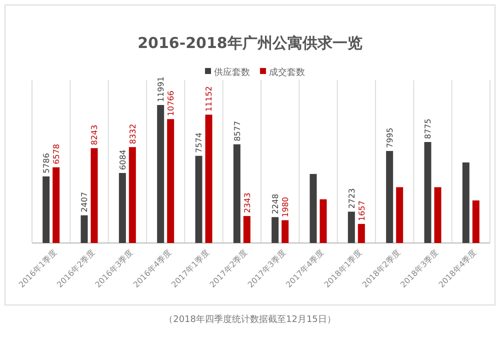  I want to click on data-label: 11152, so click(209, 99).